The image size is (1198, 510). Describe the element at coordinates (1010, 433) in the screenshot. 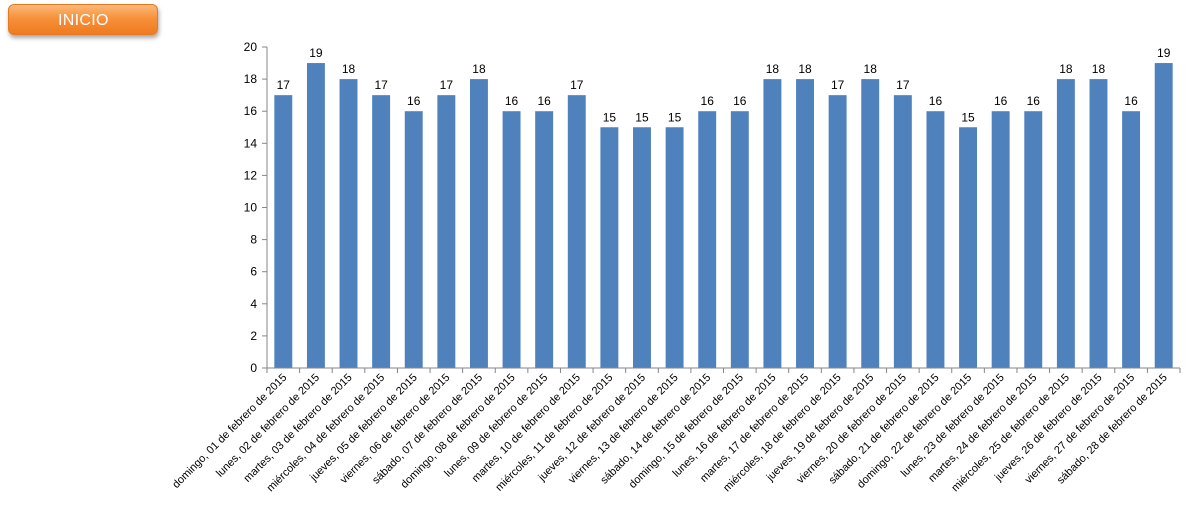

I see `x-tick-label: miércoles, 25 de febrero de 2015` at that location.